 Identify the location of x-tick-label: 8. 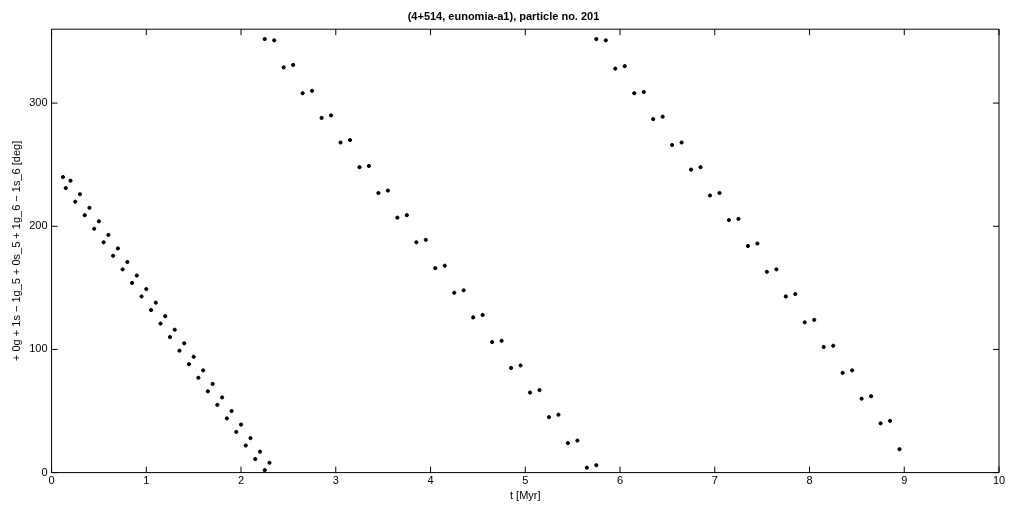
(809, 480).